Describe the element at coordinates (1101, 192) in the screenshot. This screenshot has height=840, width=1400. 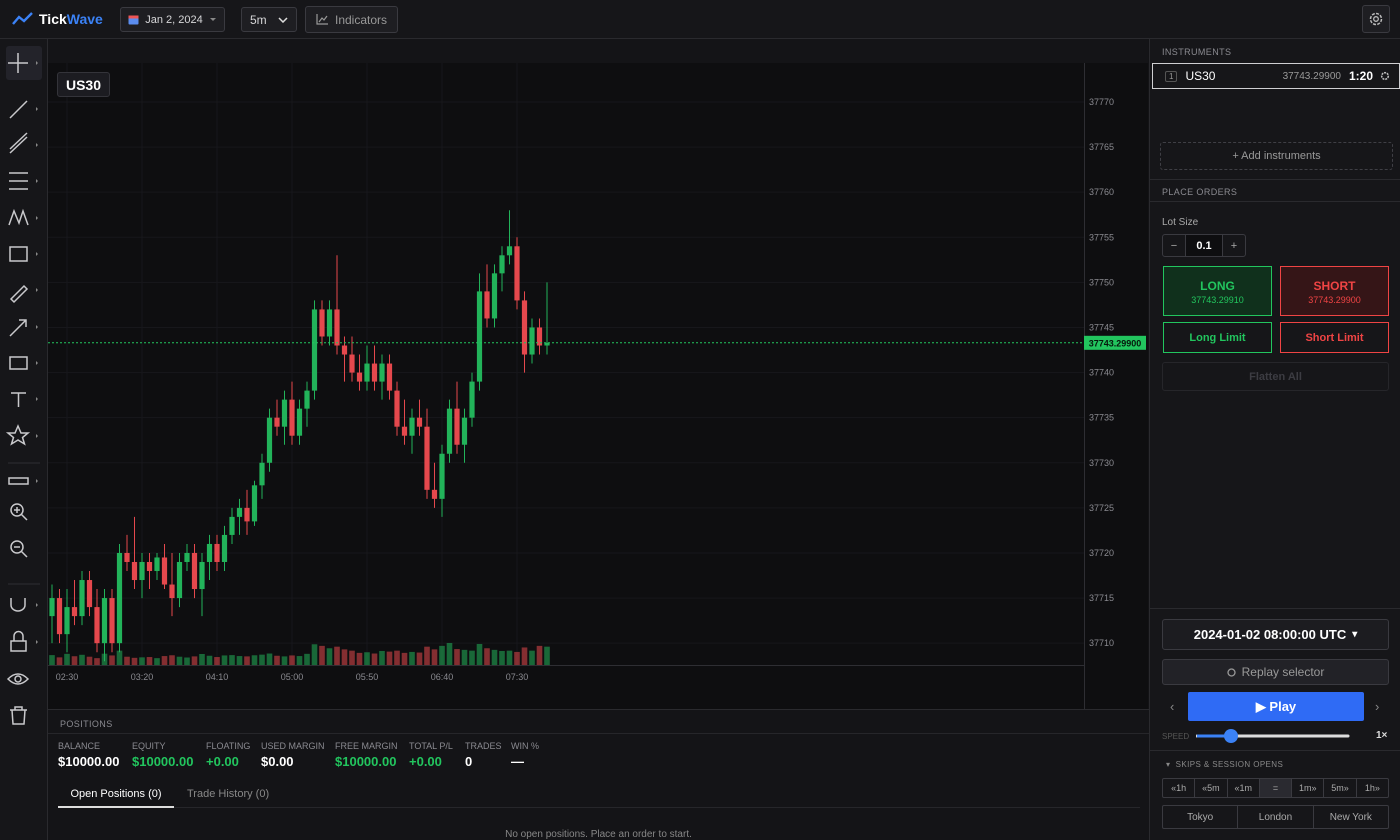
I see `y-tick-label: 37760` at that location.